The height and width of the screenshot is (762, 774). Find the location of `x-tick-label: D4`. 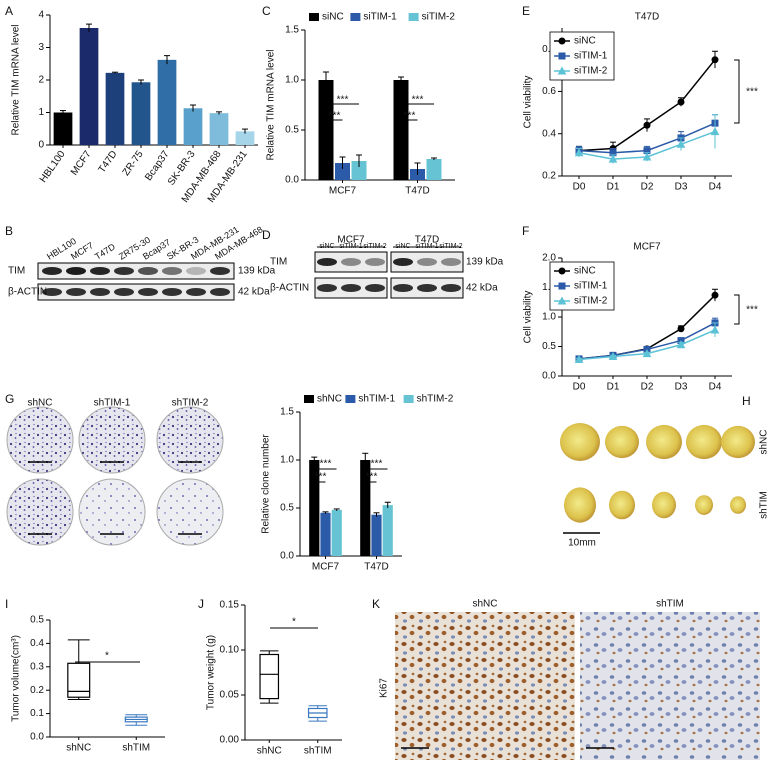

x-tick-label: D4 is located at coordinates (715, 187).